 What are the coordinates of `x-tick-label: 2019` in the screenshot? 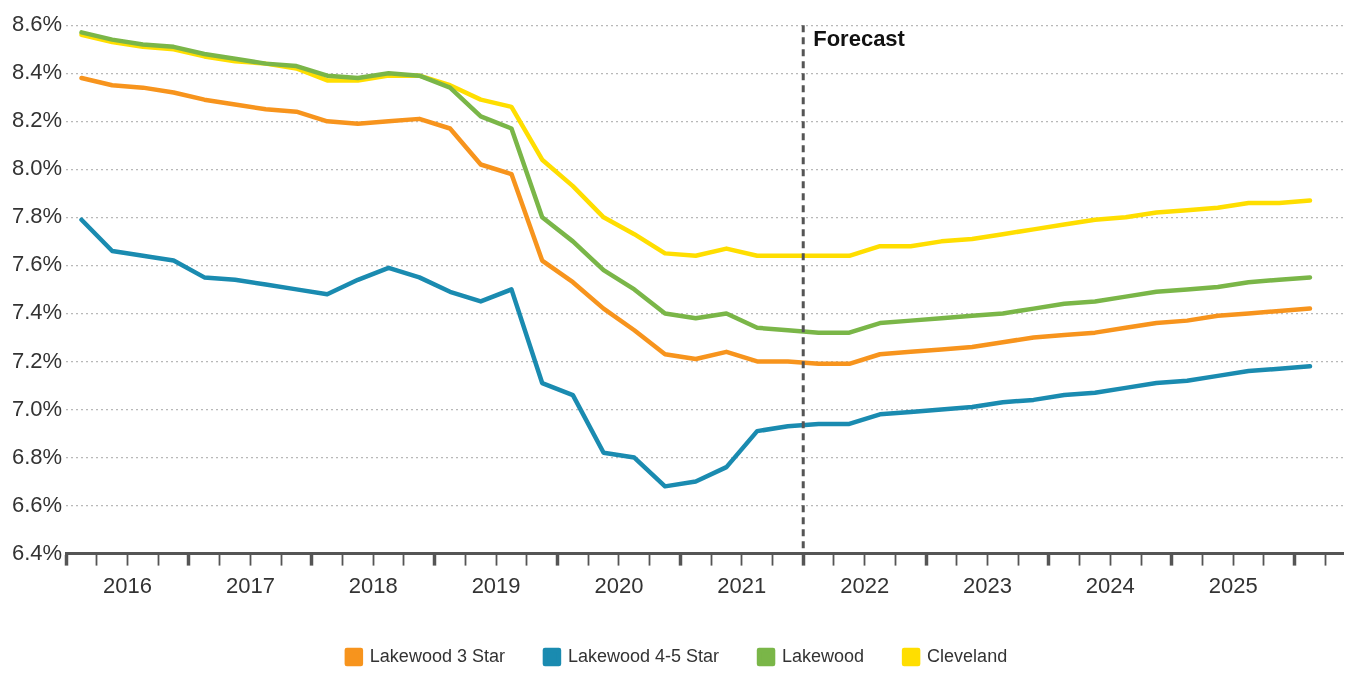 It's located at (496, 585).